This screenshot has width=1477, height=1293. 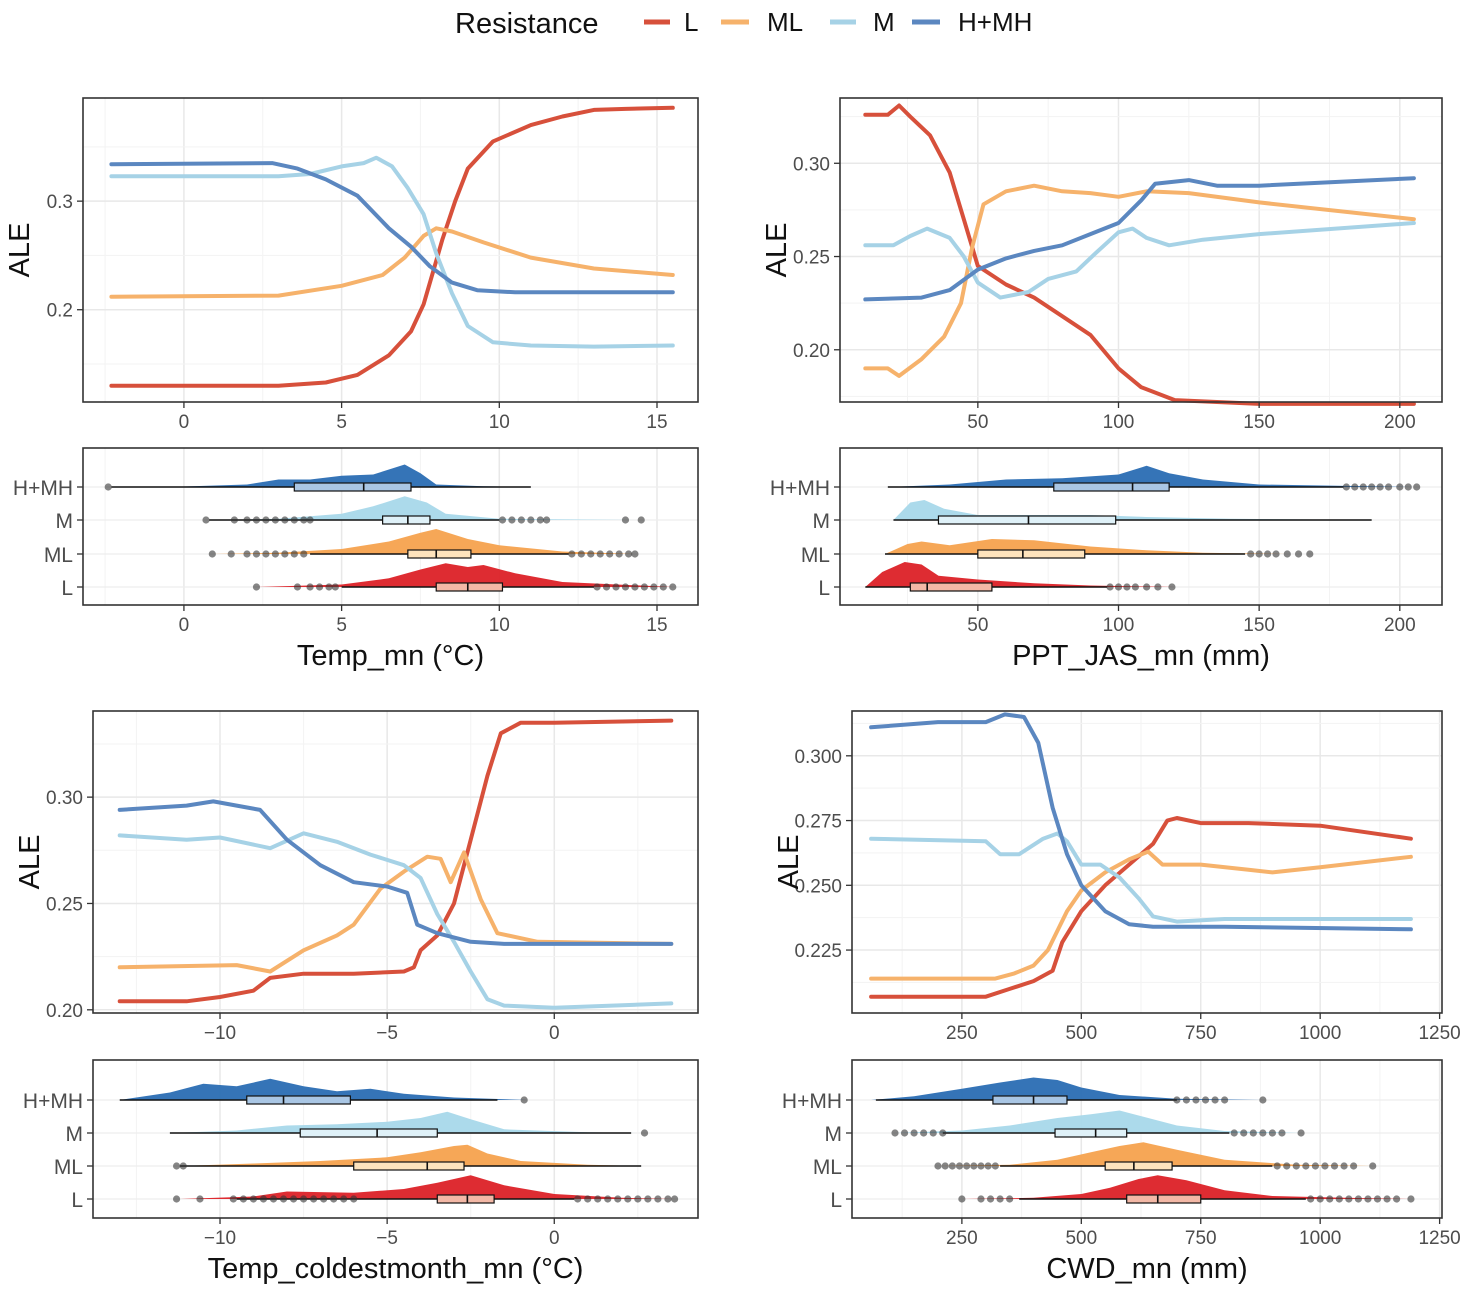 I want to click on dist-bottom-right-density-l, so click(x=1186, y=1187).